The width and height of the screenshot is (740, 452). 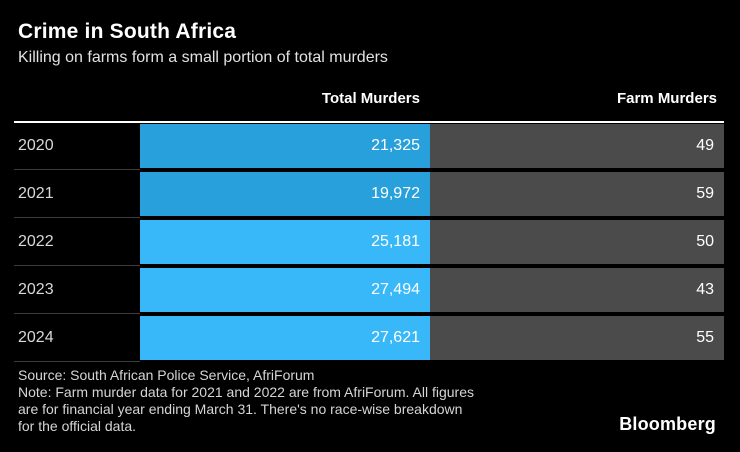 I want to click on table-row: 2020 21,325 49, so click(x=369, y=146).